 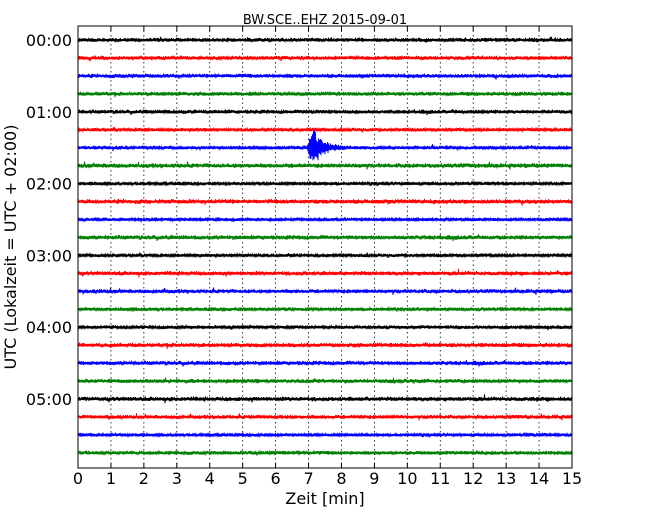 I want to click on x-tick-label: 7, so click(x=308, y=478).